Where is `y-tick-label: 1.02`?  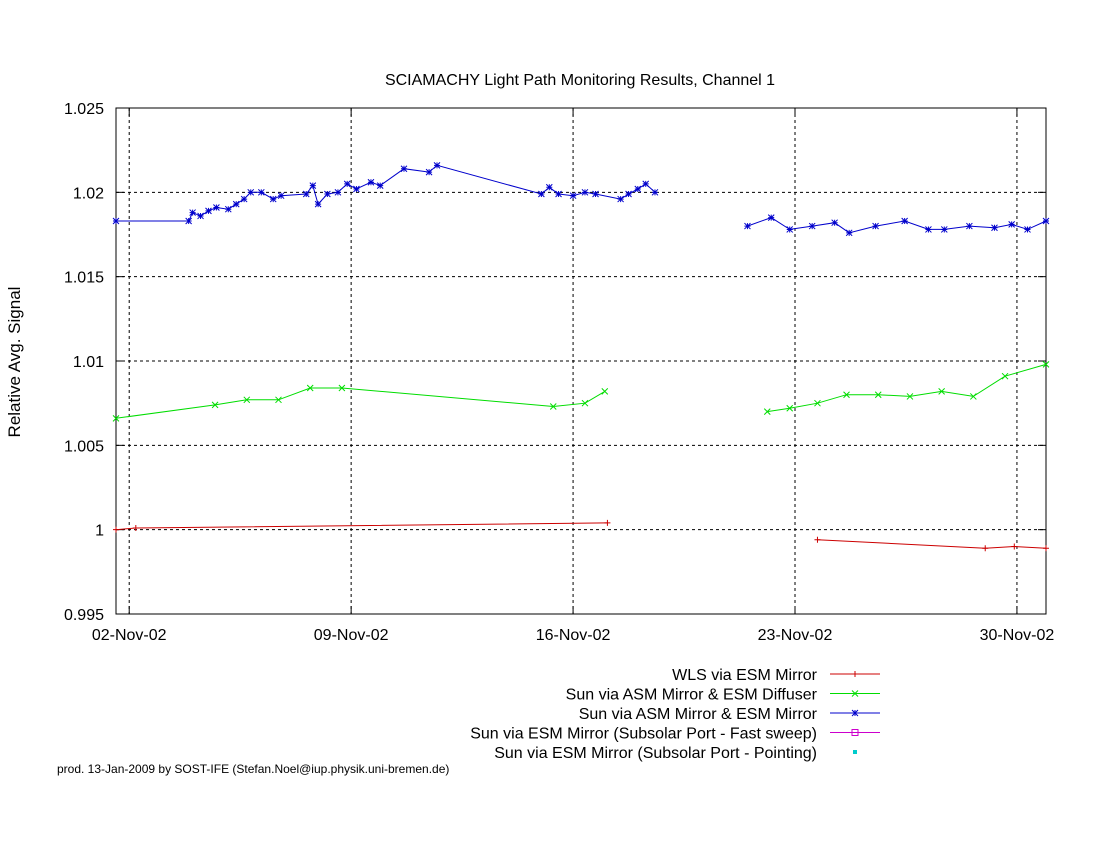
y-tick-label: 1.02 is located at coordinates (88, 193).